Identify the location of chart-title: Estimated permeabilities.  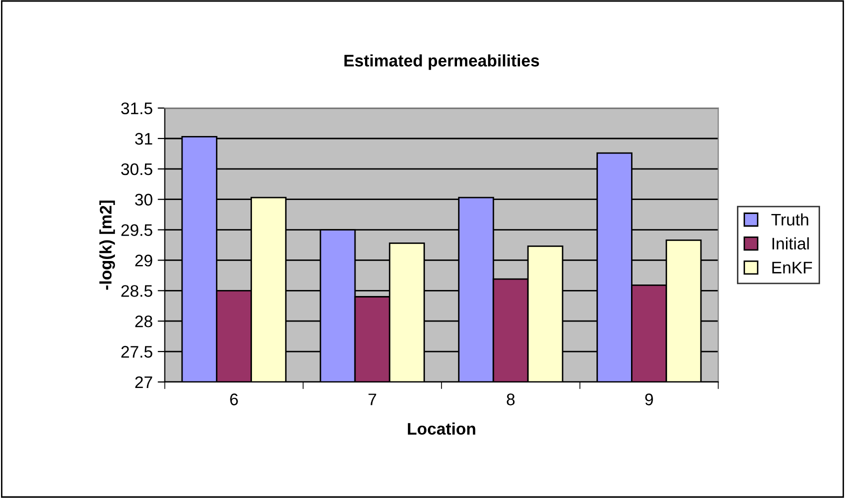
(442, 62).